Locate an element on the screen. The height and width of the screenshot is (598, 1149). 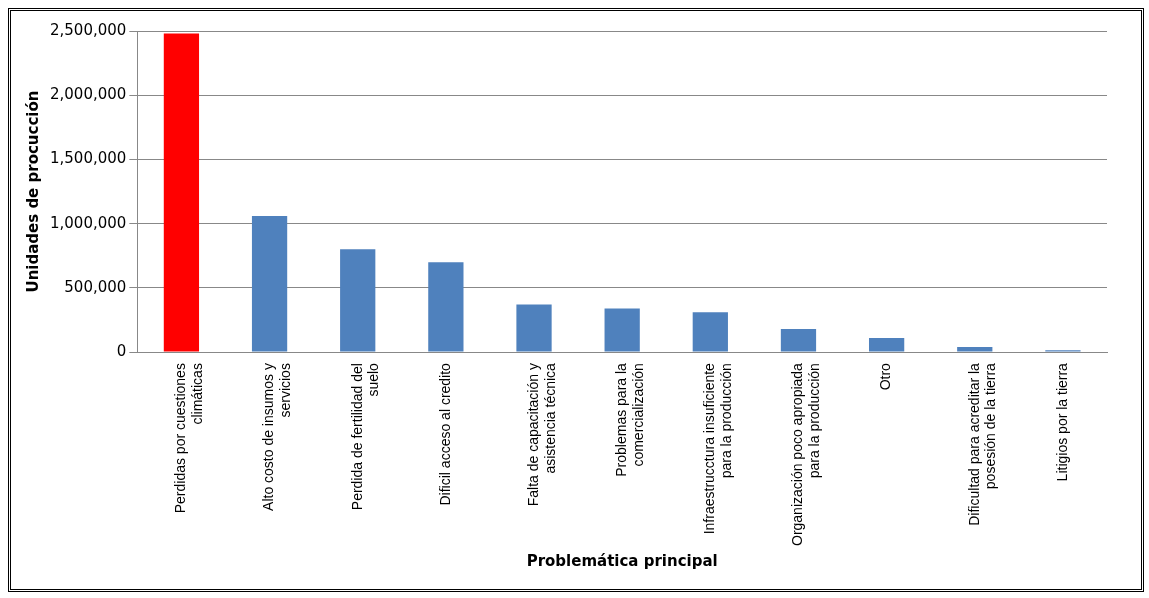
x-tick-label: Otro is located at coordinates (885, 376).